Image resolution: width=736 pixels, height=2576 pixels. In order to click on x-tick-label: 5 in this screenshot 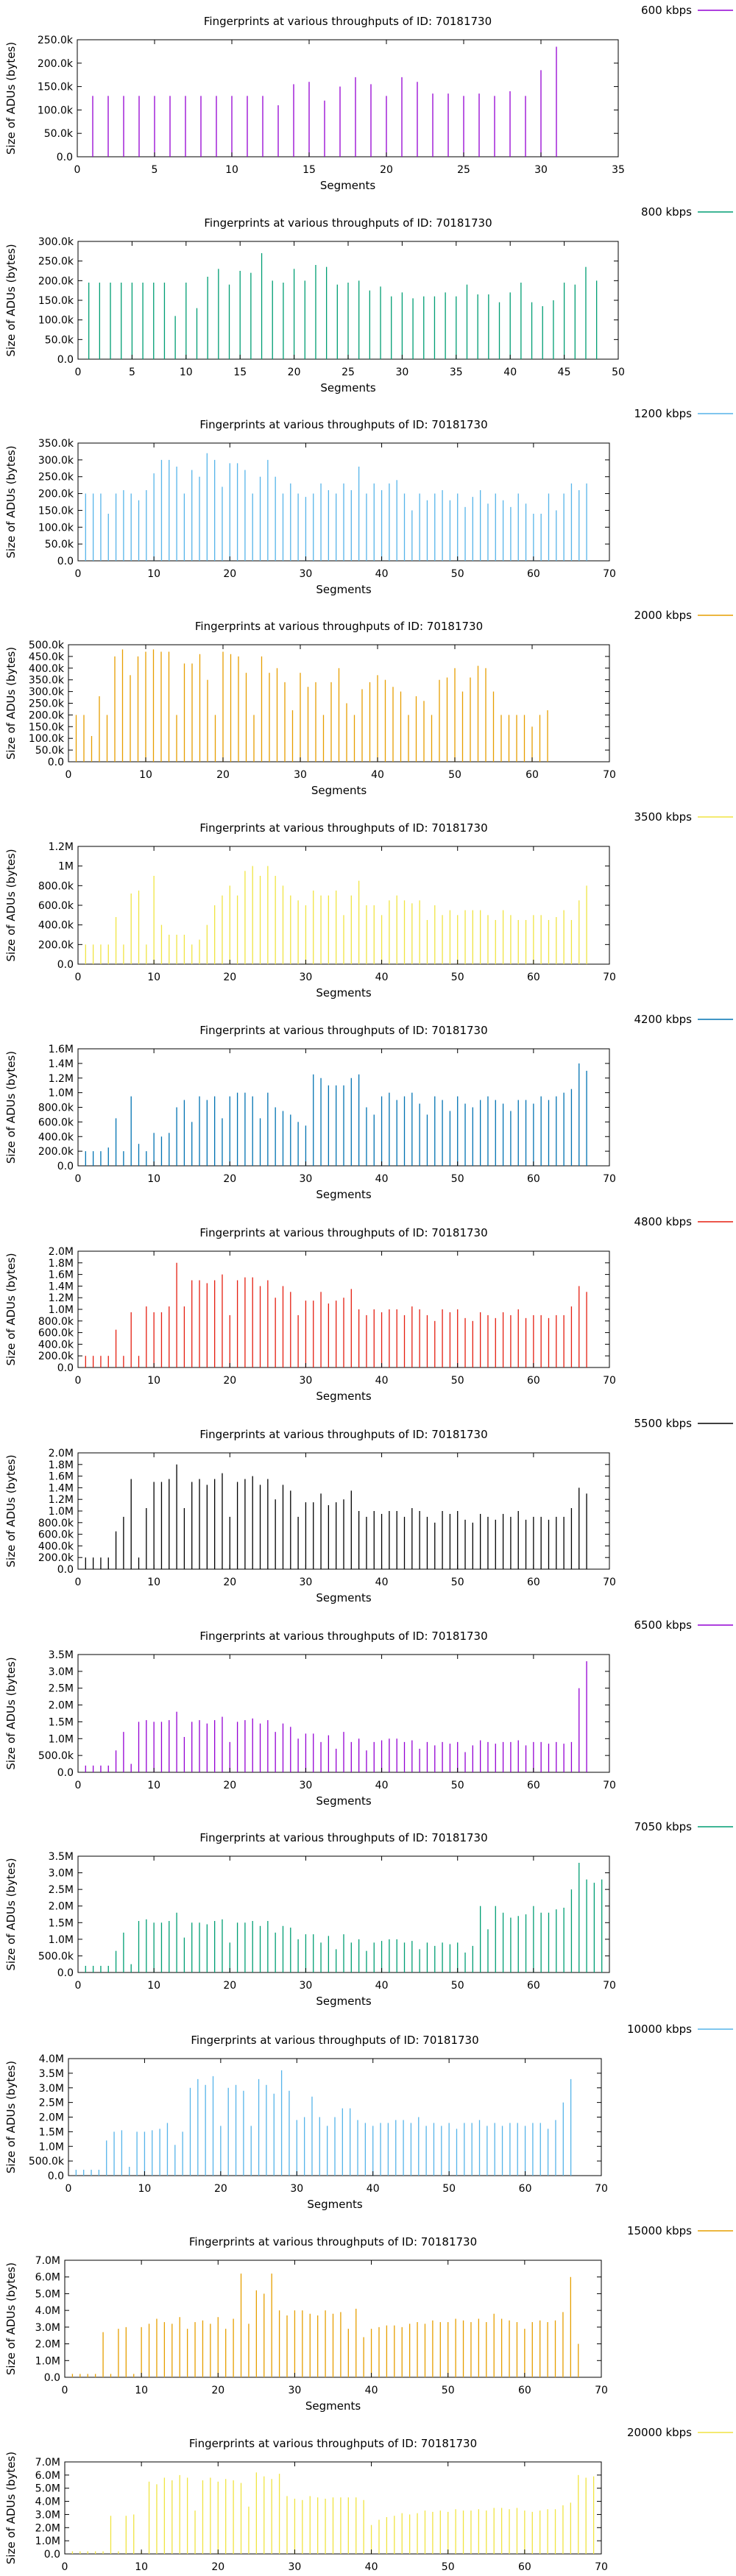, I will do `click(155, 170)`.